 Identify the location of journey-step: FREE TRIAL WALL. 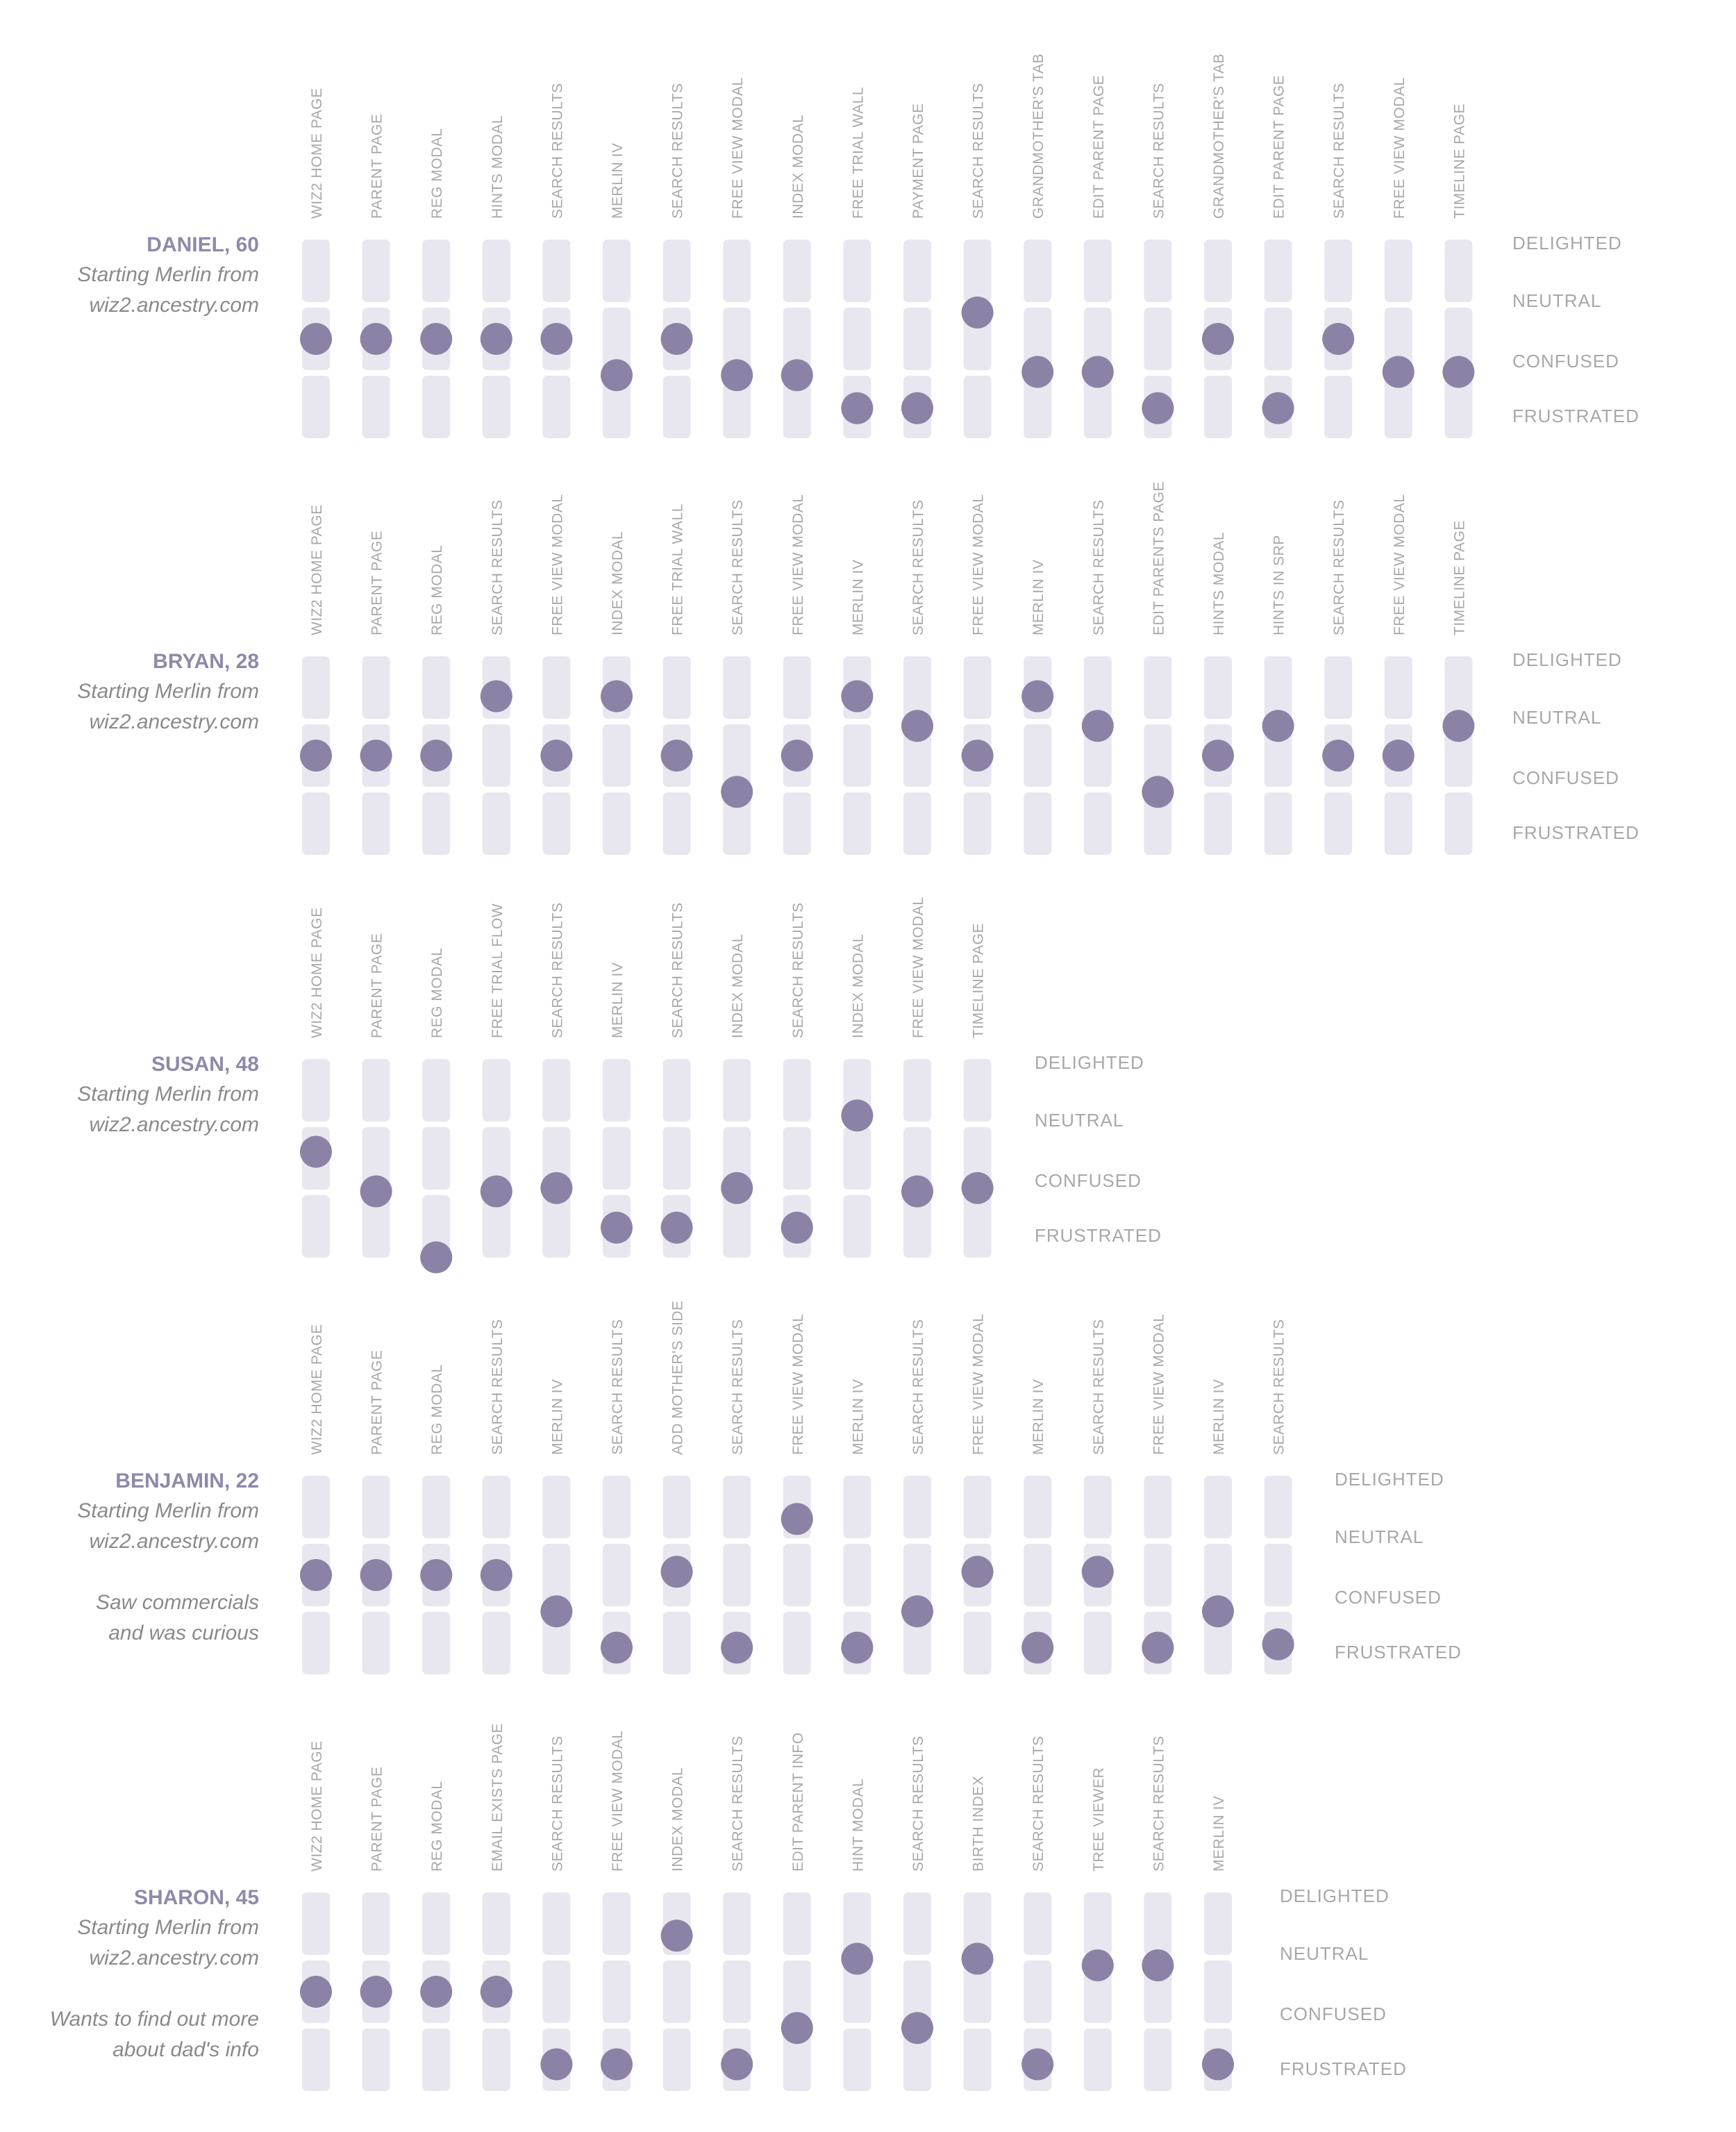
(857, 263).